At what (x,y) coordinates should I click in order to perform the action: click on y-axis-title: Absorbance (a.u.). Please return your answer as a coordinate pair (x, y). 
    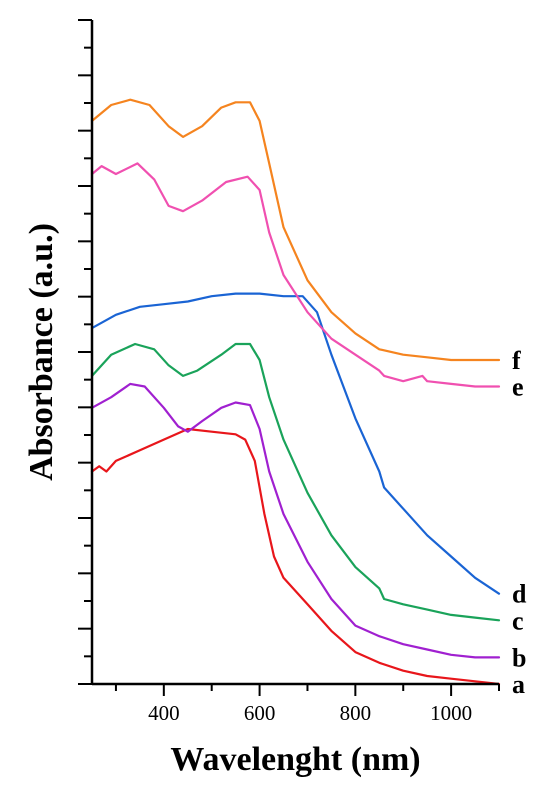
    Looking at the image, I should click on (41, 352).